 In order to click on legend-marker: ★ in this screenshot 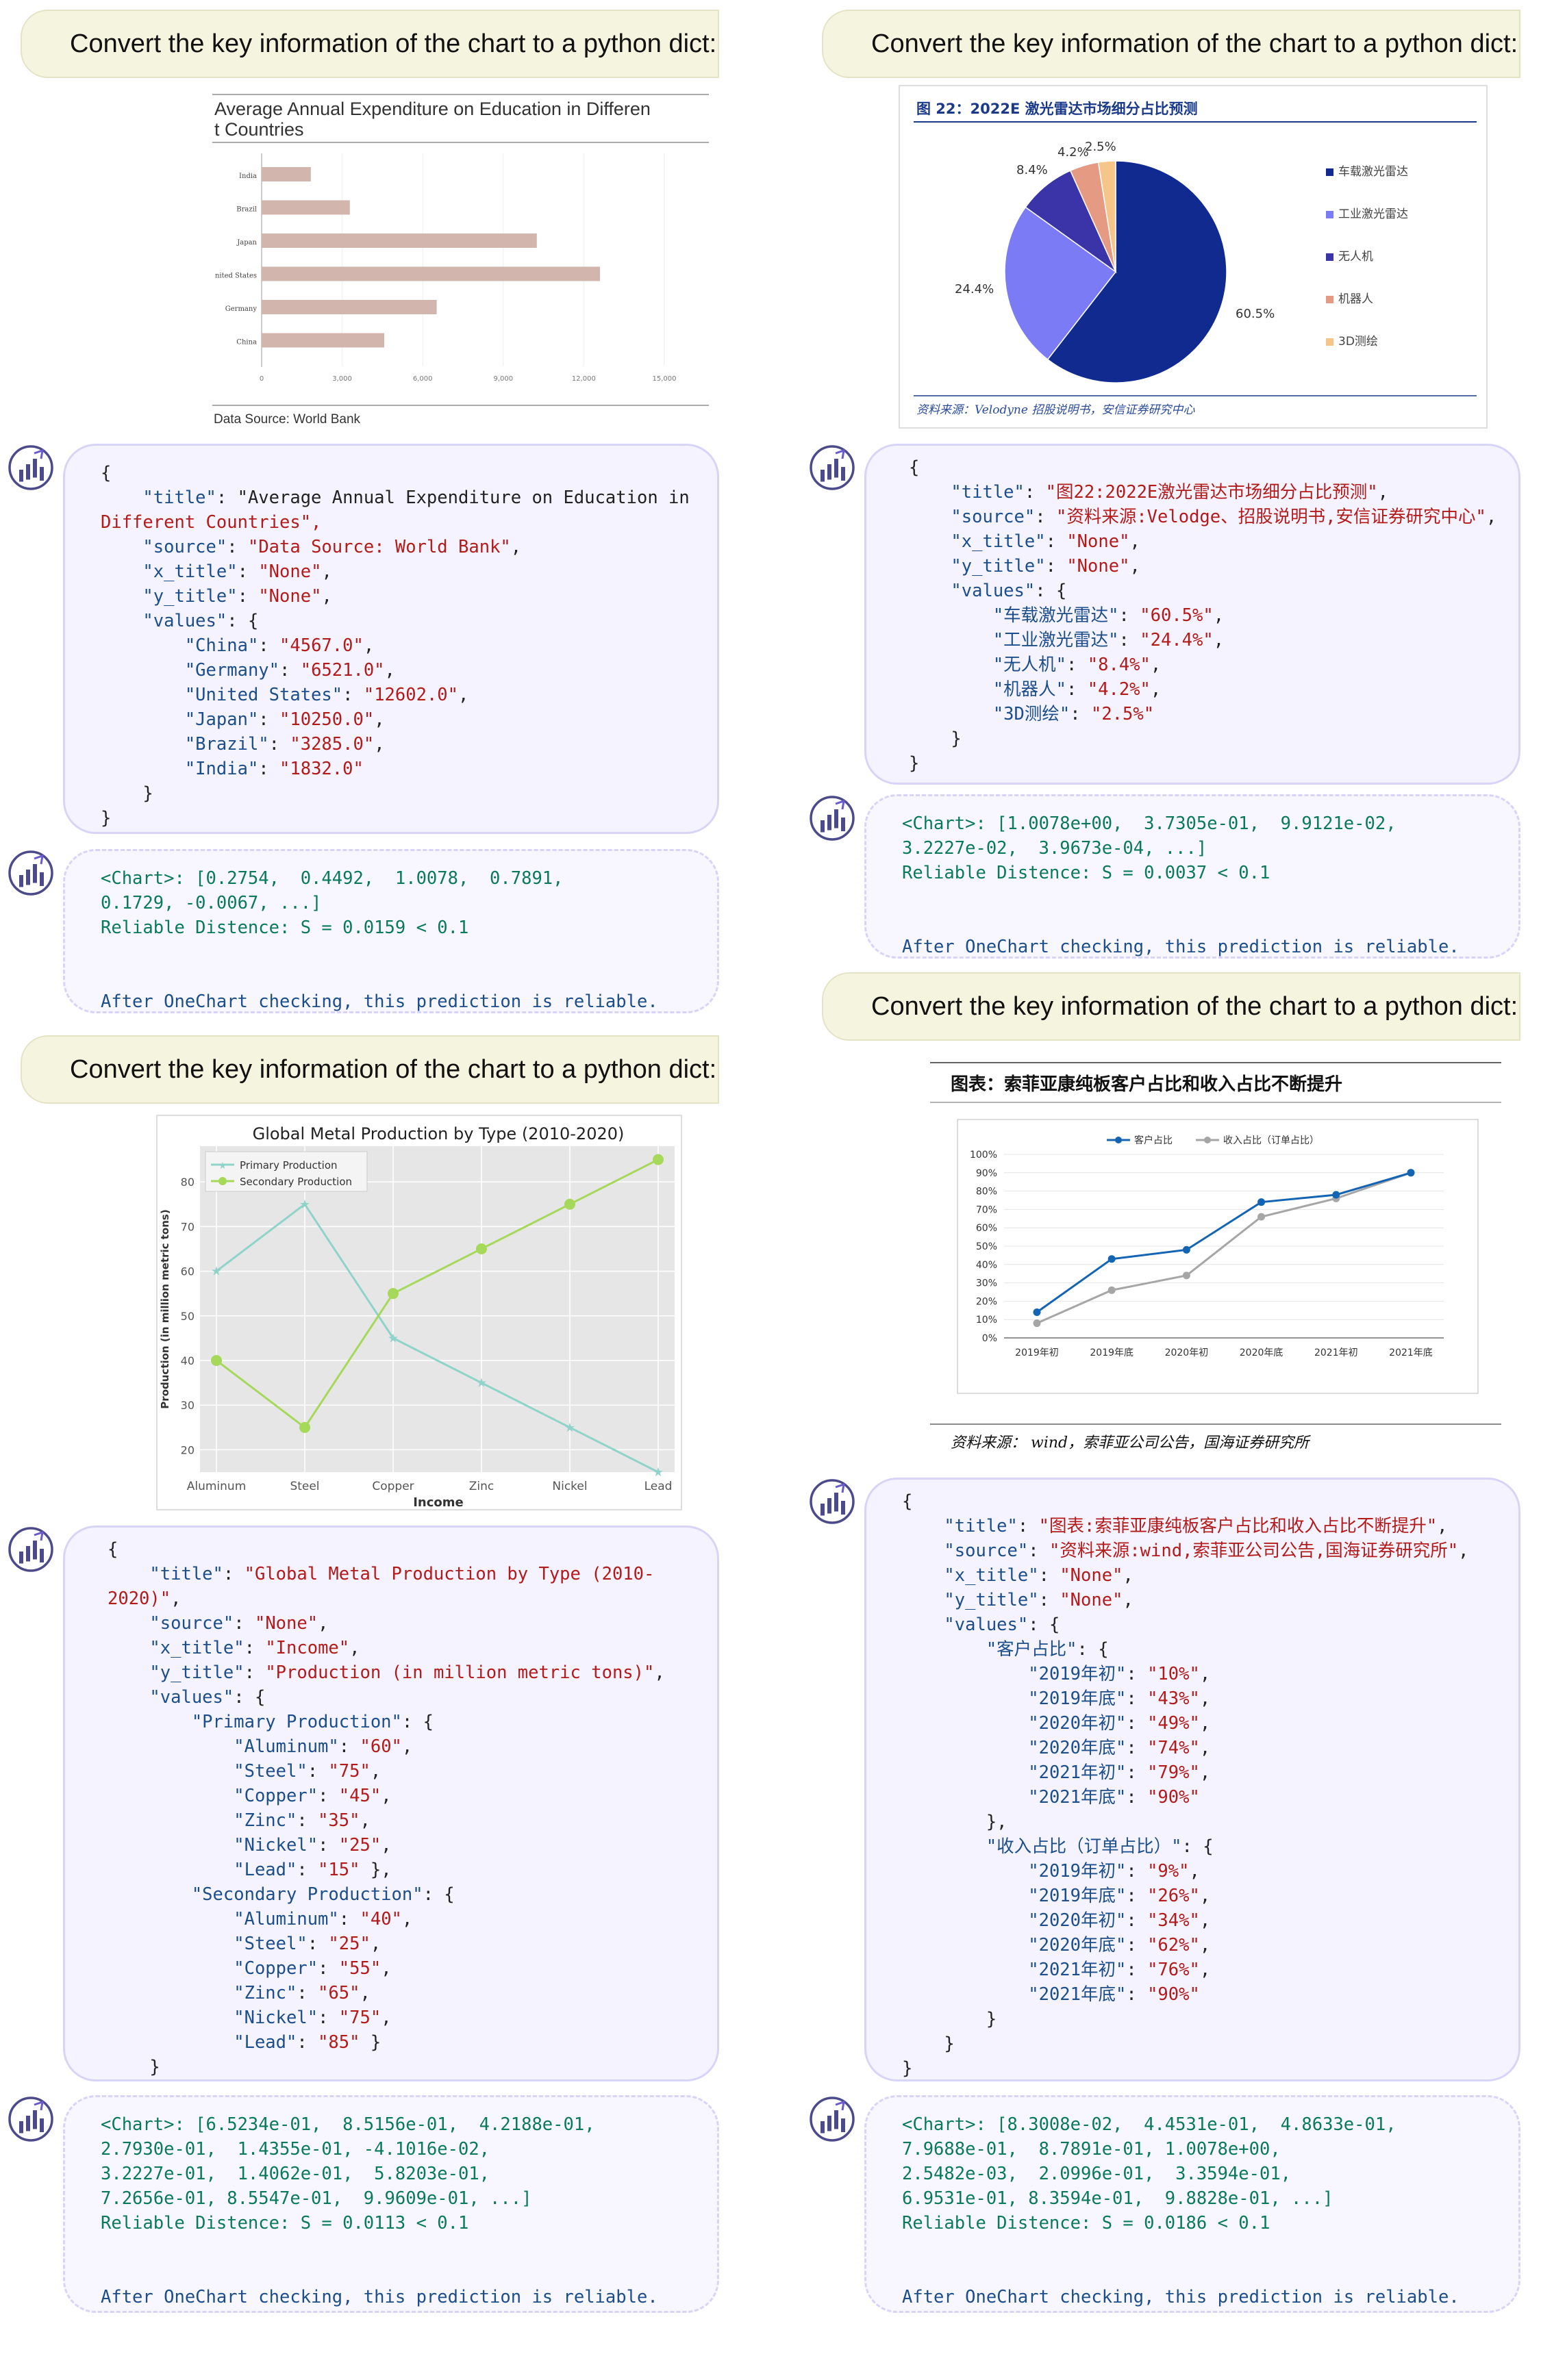, I will do `click(222, 1165)`.